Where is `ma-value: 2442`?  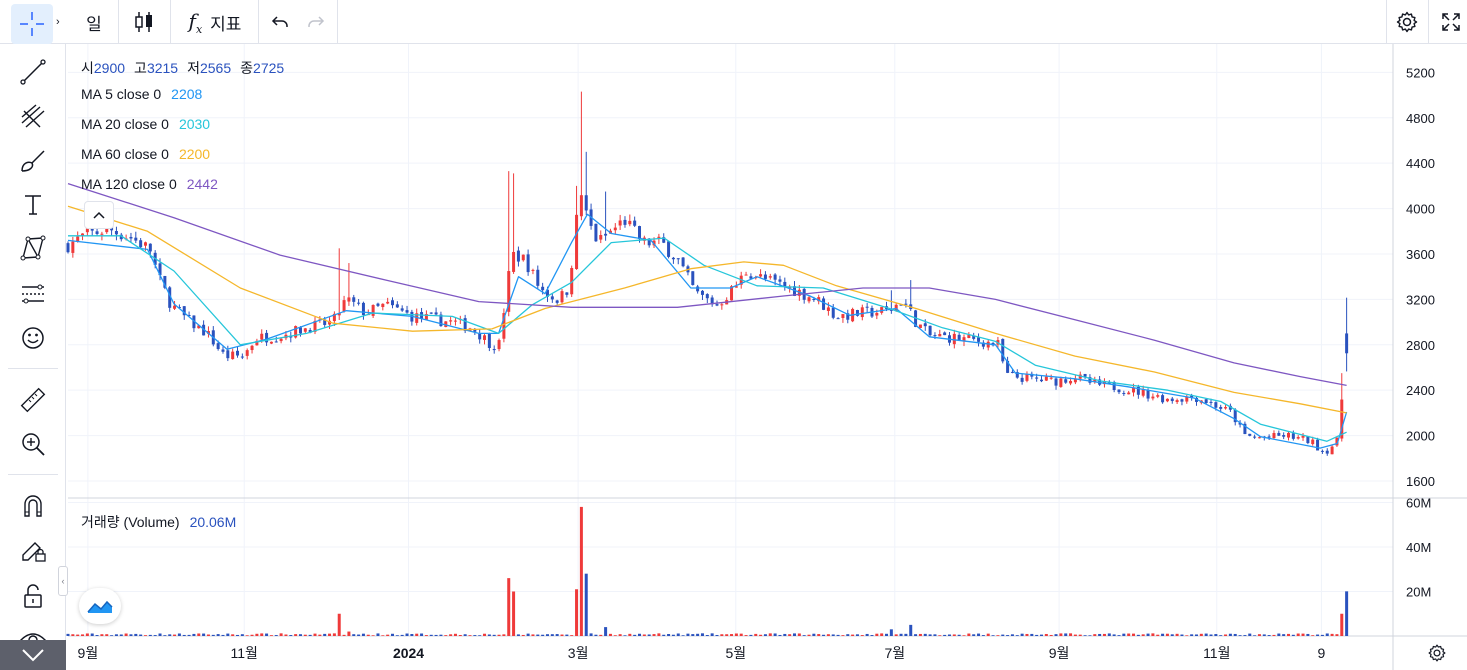
ma-value: 2442 is located at coordinates (202, 184).